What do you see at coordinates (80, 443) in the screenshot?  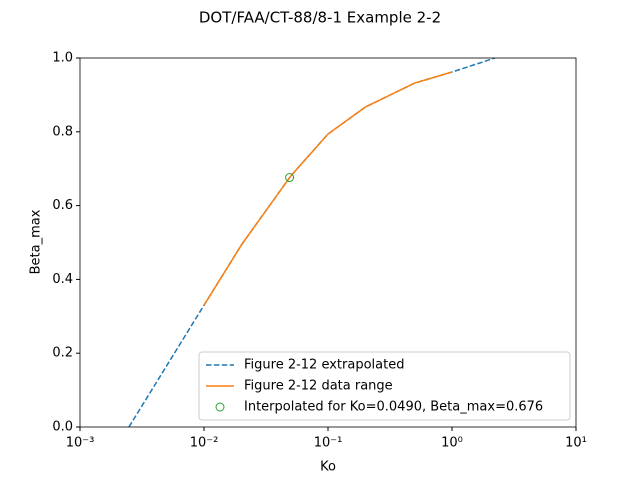 I see `x-tick-label: 10⁻³` at bounding box center [80, 443].